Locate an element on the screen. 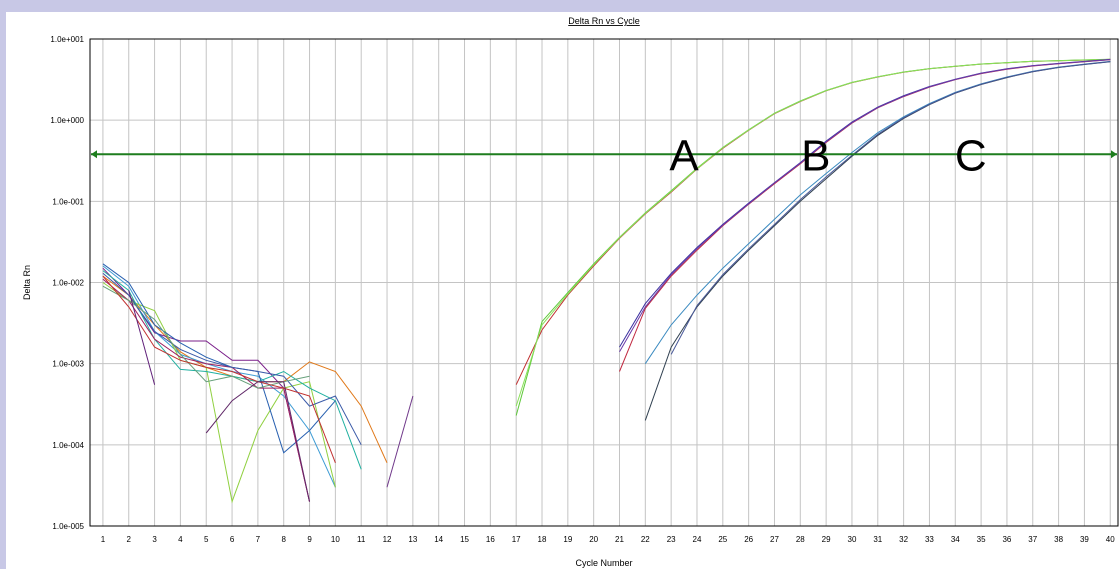 The image size is (1119, 569). y-tick-label: 1.0e-001 is located at coordinates (68, 201).